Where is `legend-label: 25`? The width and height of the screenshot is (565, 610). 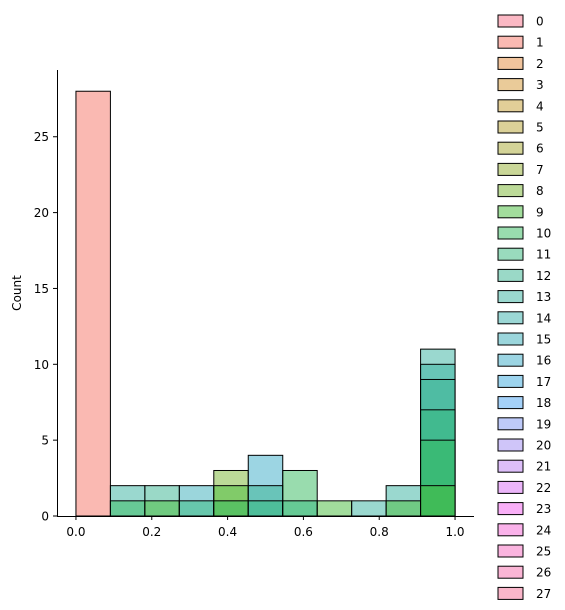 legend-label: 25 is located at coordinates (543, 552).